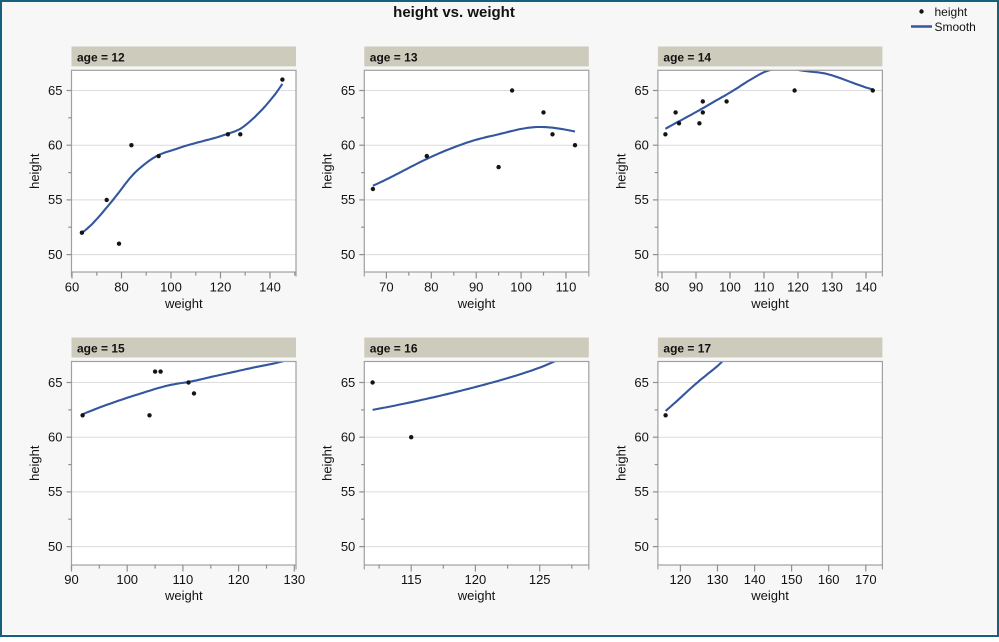  I want to click on svg-text: 115, so click(411, 579).